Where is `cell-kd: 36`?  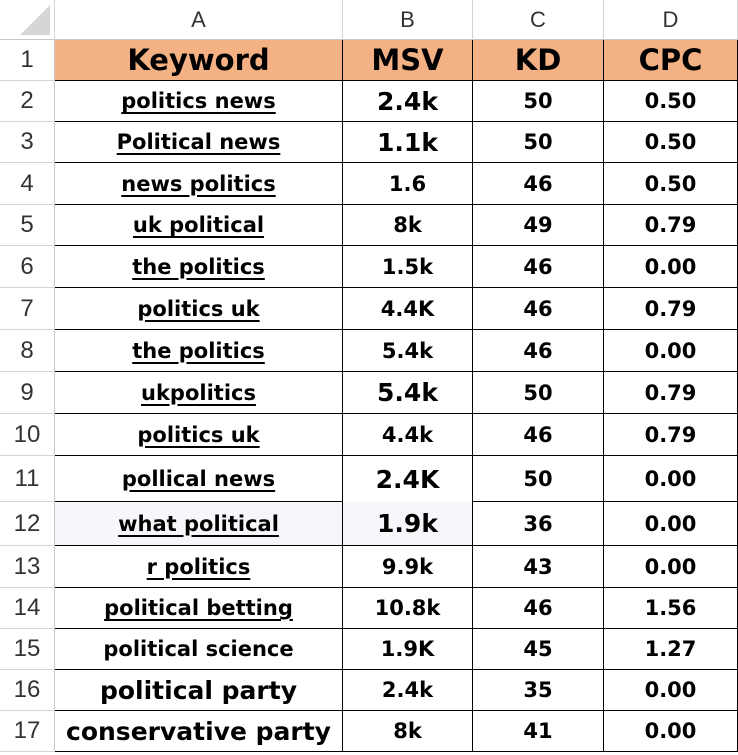
cell-kd: 36 is located at coordinates (538, 524).